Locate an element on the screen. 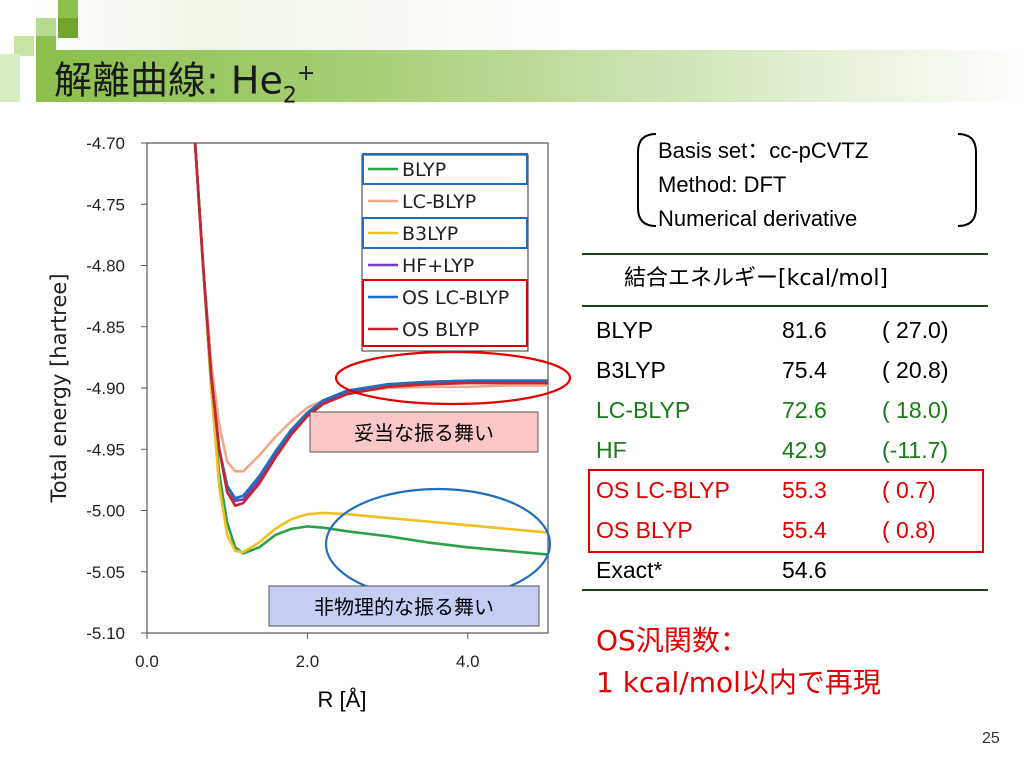  row-error: ( 18.0) is located at coordinates (915, 410).